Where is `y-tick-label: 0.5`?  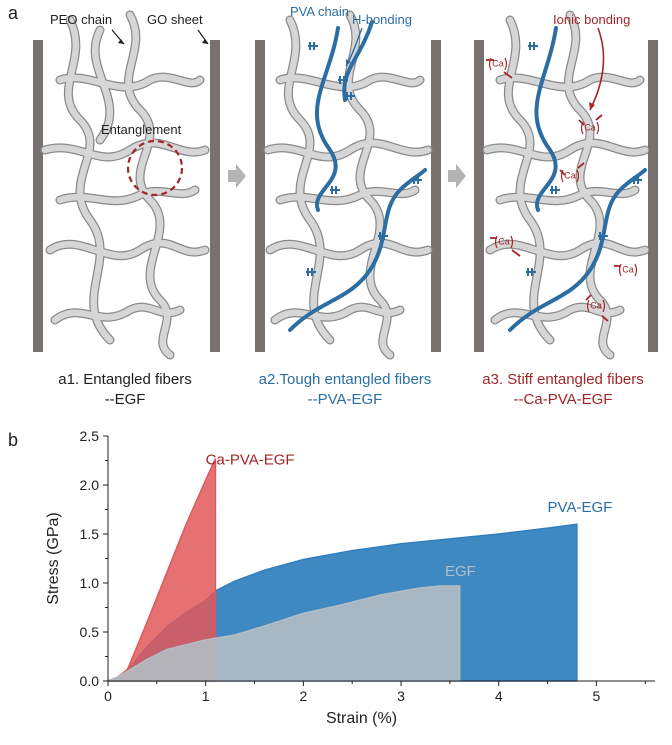
y-tick-label: 0.5 is located at coordinates (90, 632).